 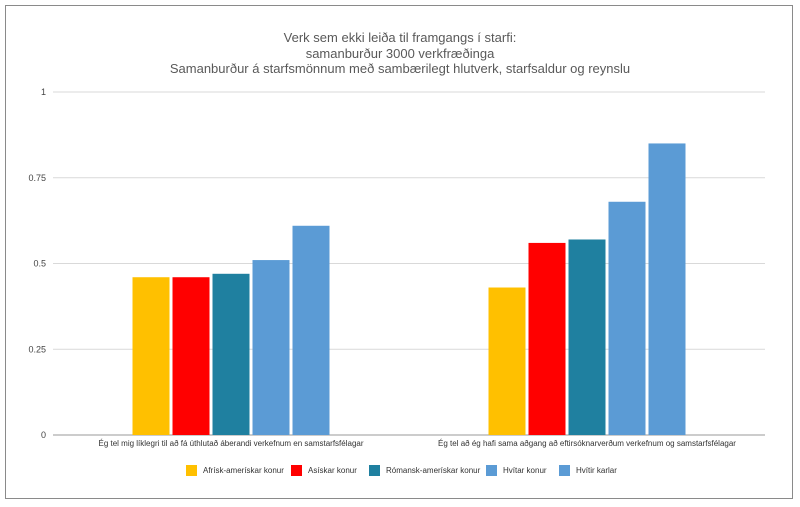 I want to click on y-tick-label: 0.5, so click(x=39, y=264).